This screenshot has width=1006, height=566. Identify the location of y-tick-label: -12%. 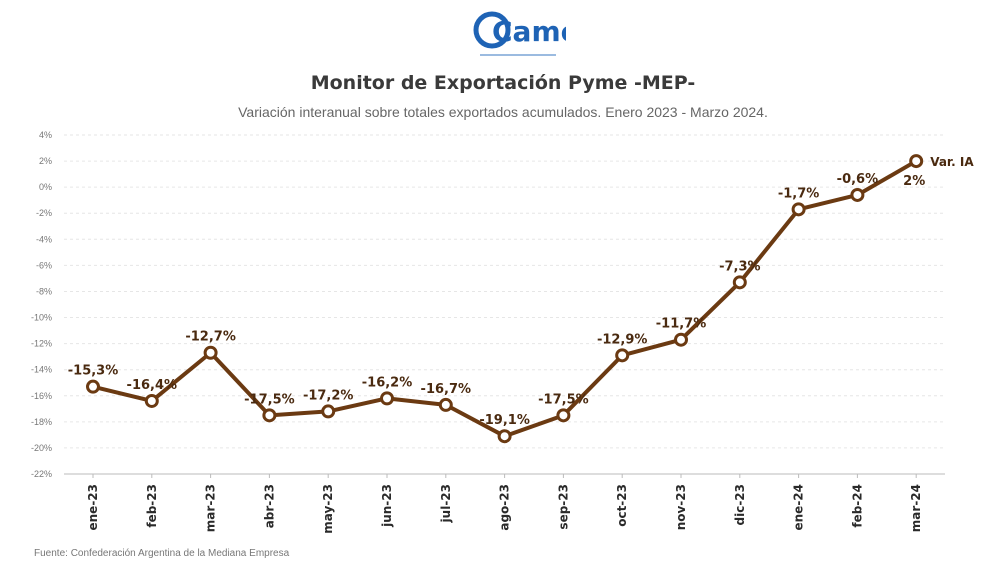
(41, 344).